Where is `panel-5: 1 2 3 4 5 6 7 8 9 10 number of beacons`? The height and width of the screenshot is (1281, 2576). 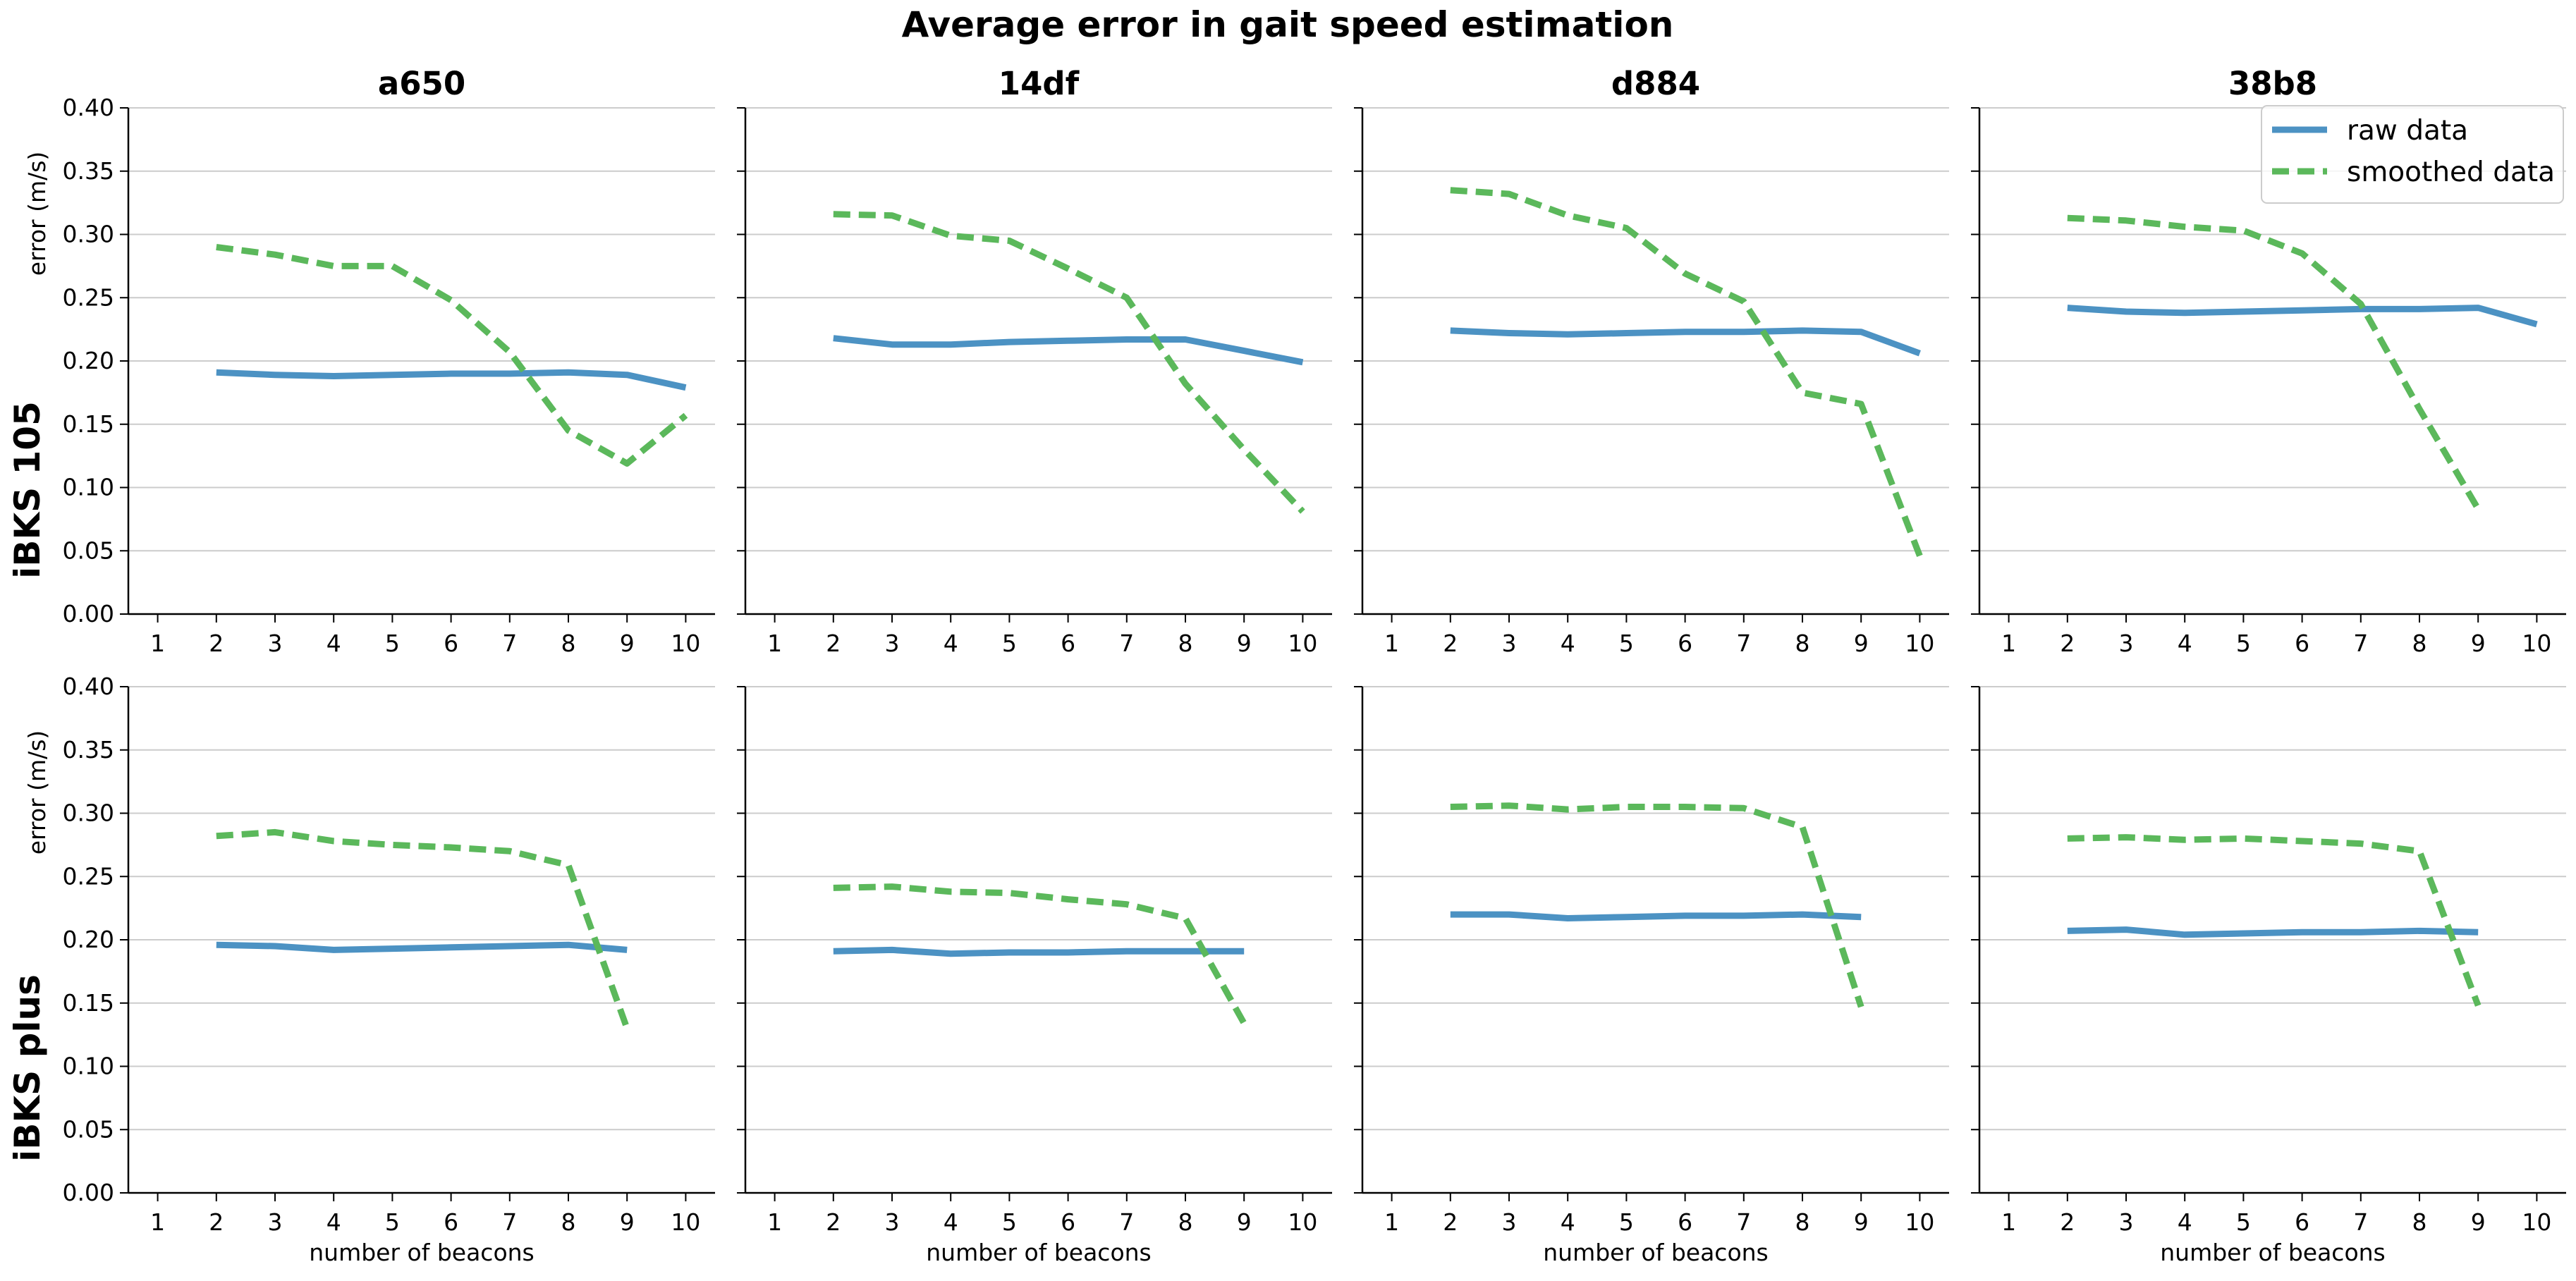
panel-5: 1 2 3 4 5 6 7 8 9 10 number of beacons is located at coordinates (1035, 976).